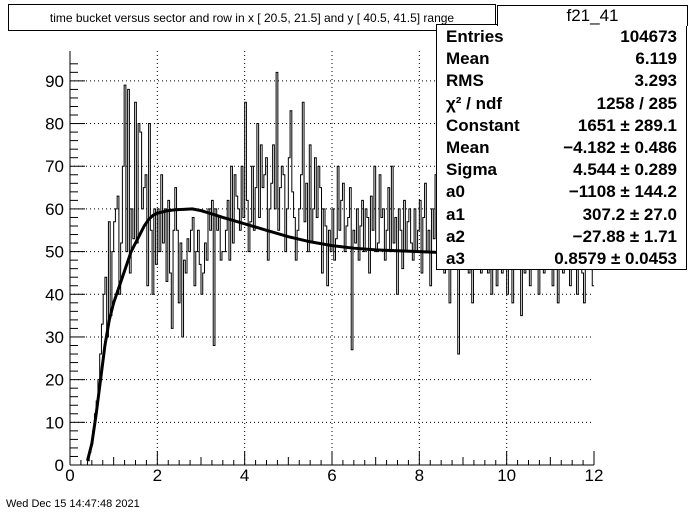 This screenshot has width=700, height=514. What do you see at coordinates (419, 475) in the screenshot?
I see `x-tick-label: 8` at bounding box center [419, 475].